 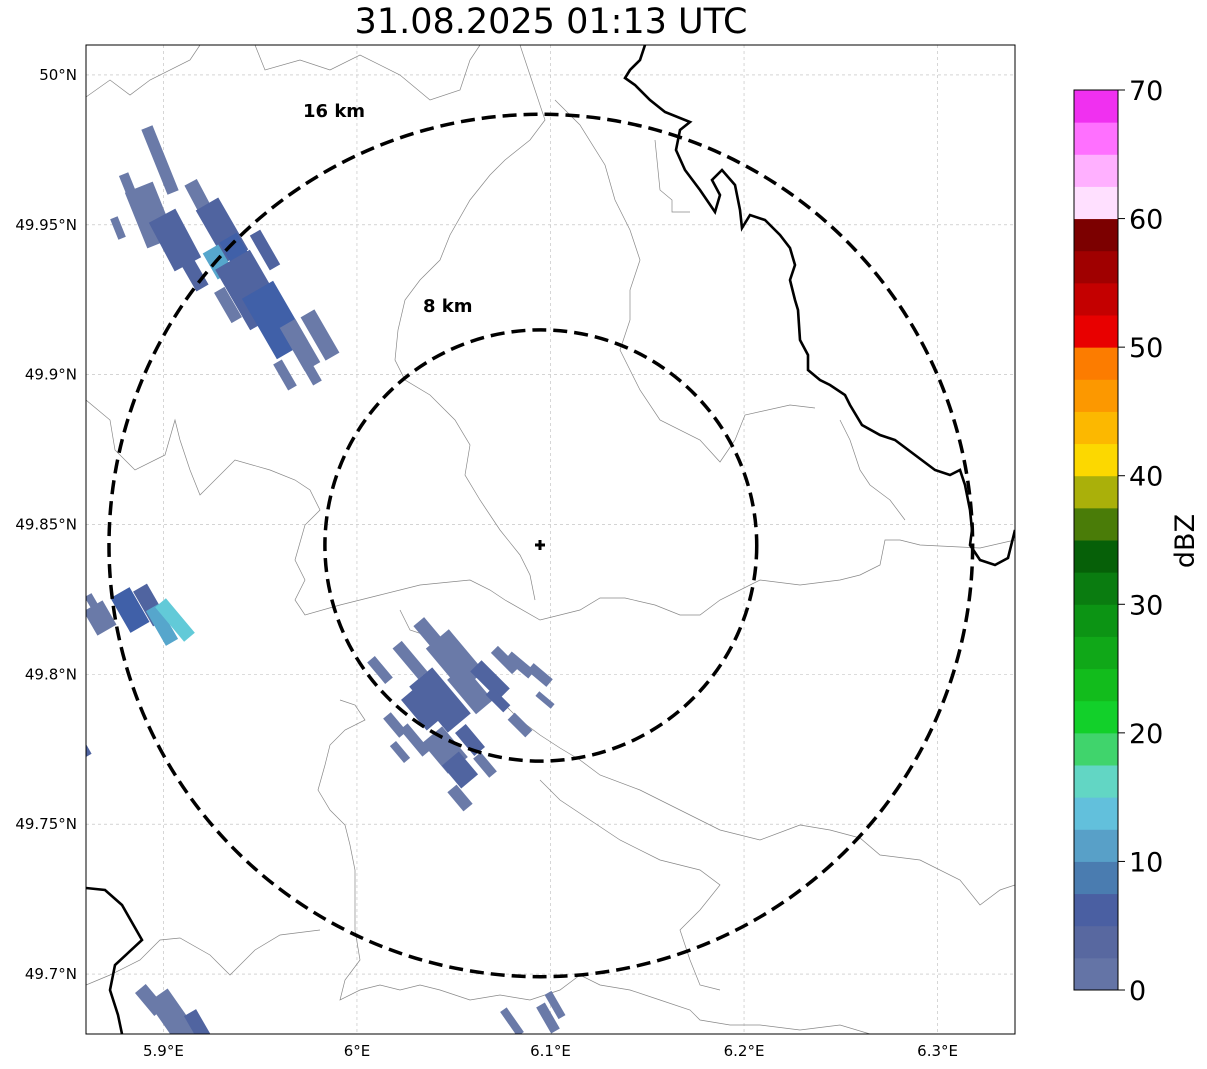 I want to click on y-tick-label: 49.7°N, so click(x=51, y=974).